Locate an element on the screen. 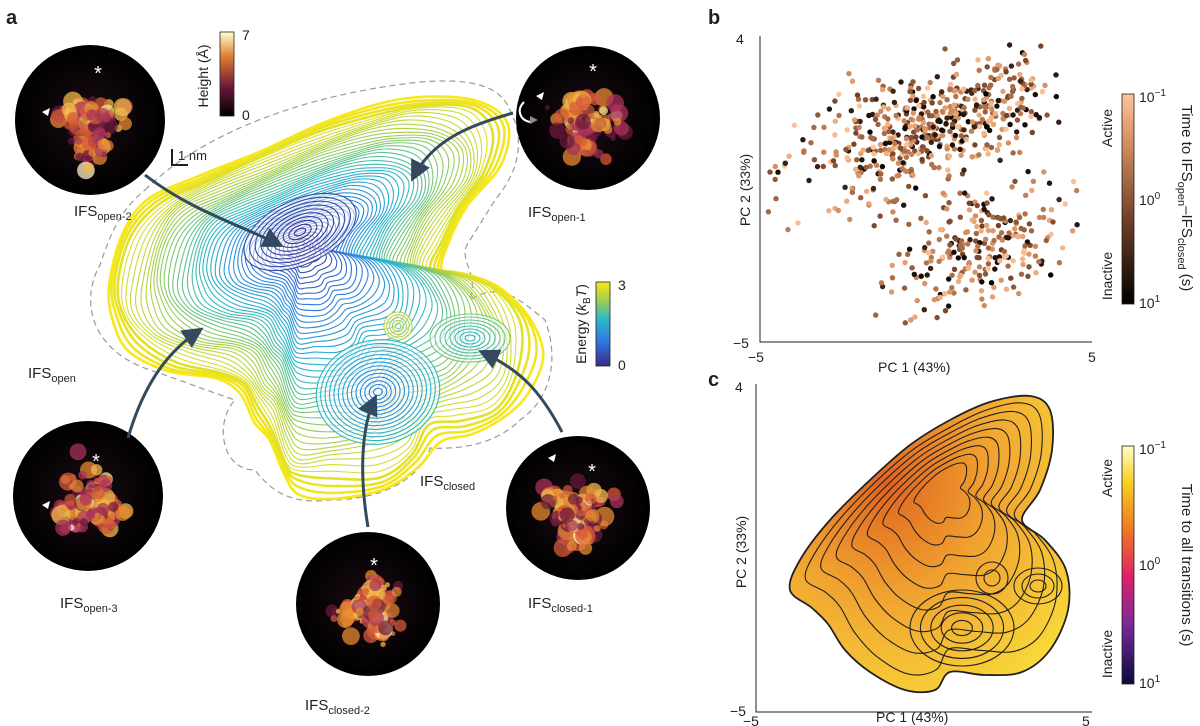  transition-contours is located at coordinates (929, 544).